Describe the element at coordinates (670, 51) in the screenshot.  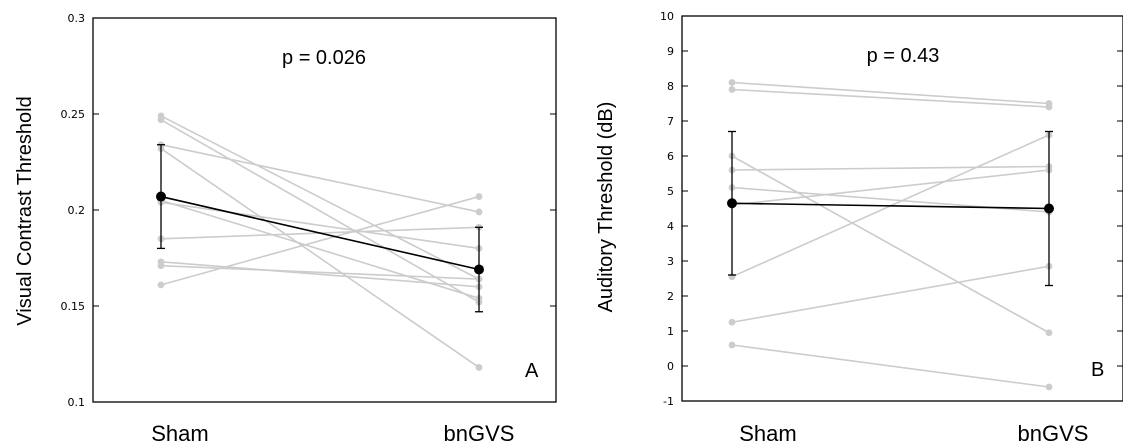
I see `y-tick-label: 9` at that location.